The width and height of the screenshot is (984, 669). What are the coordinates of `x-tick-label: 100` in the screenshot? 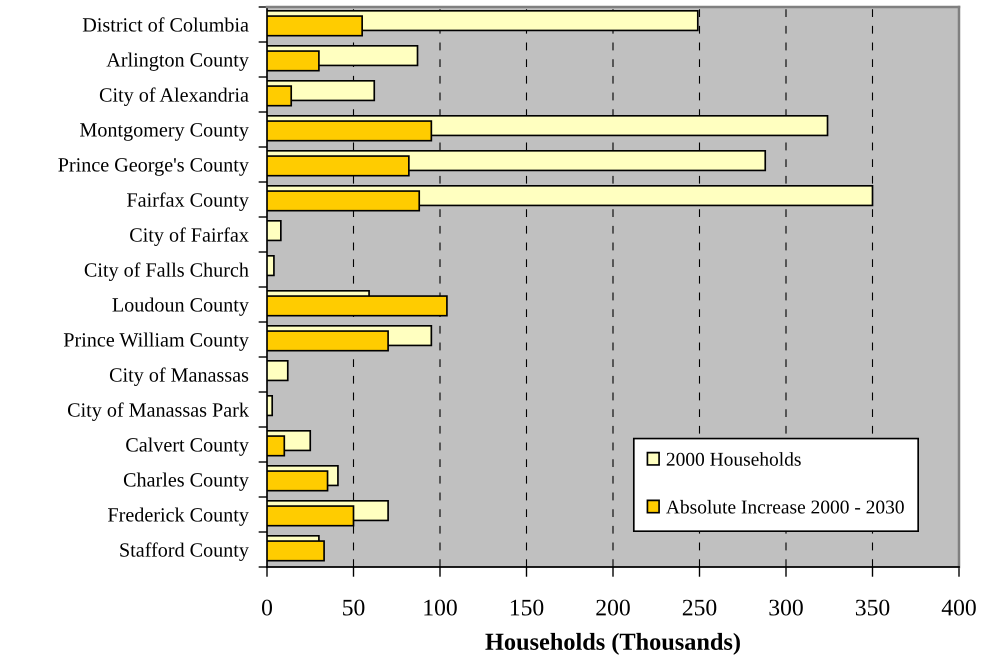 It's located at (440, 608).